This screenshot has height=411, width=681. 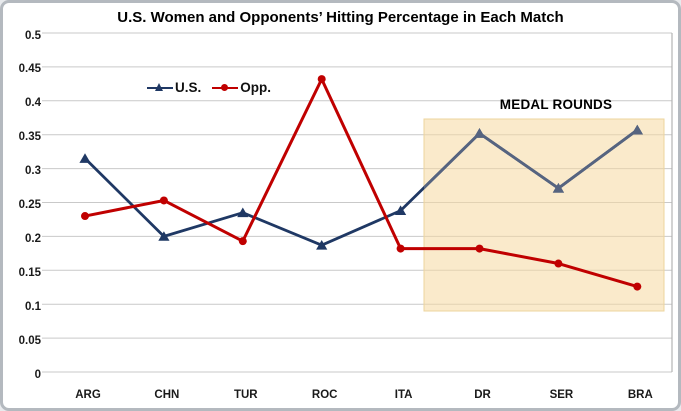 I want to click on chart-legend: U.S. Opp., so click(x=209, y=87).